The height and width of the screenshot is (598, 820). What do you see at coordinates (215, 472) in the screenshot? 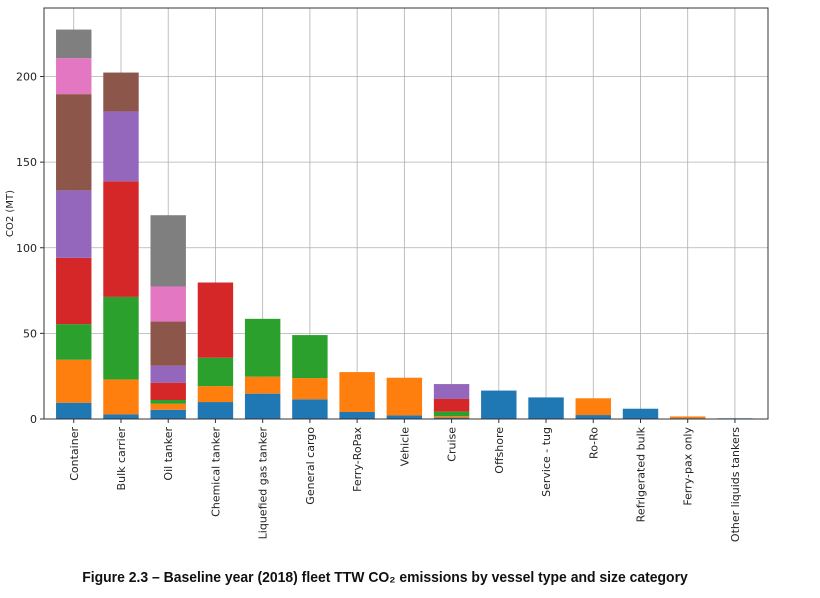
I see `x-tick-label: Chemical tanker` at bounding box center [215, 472].